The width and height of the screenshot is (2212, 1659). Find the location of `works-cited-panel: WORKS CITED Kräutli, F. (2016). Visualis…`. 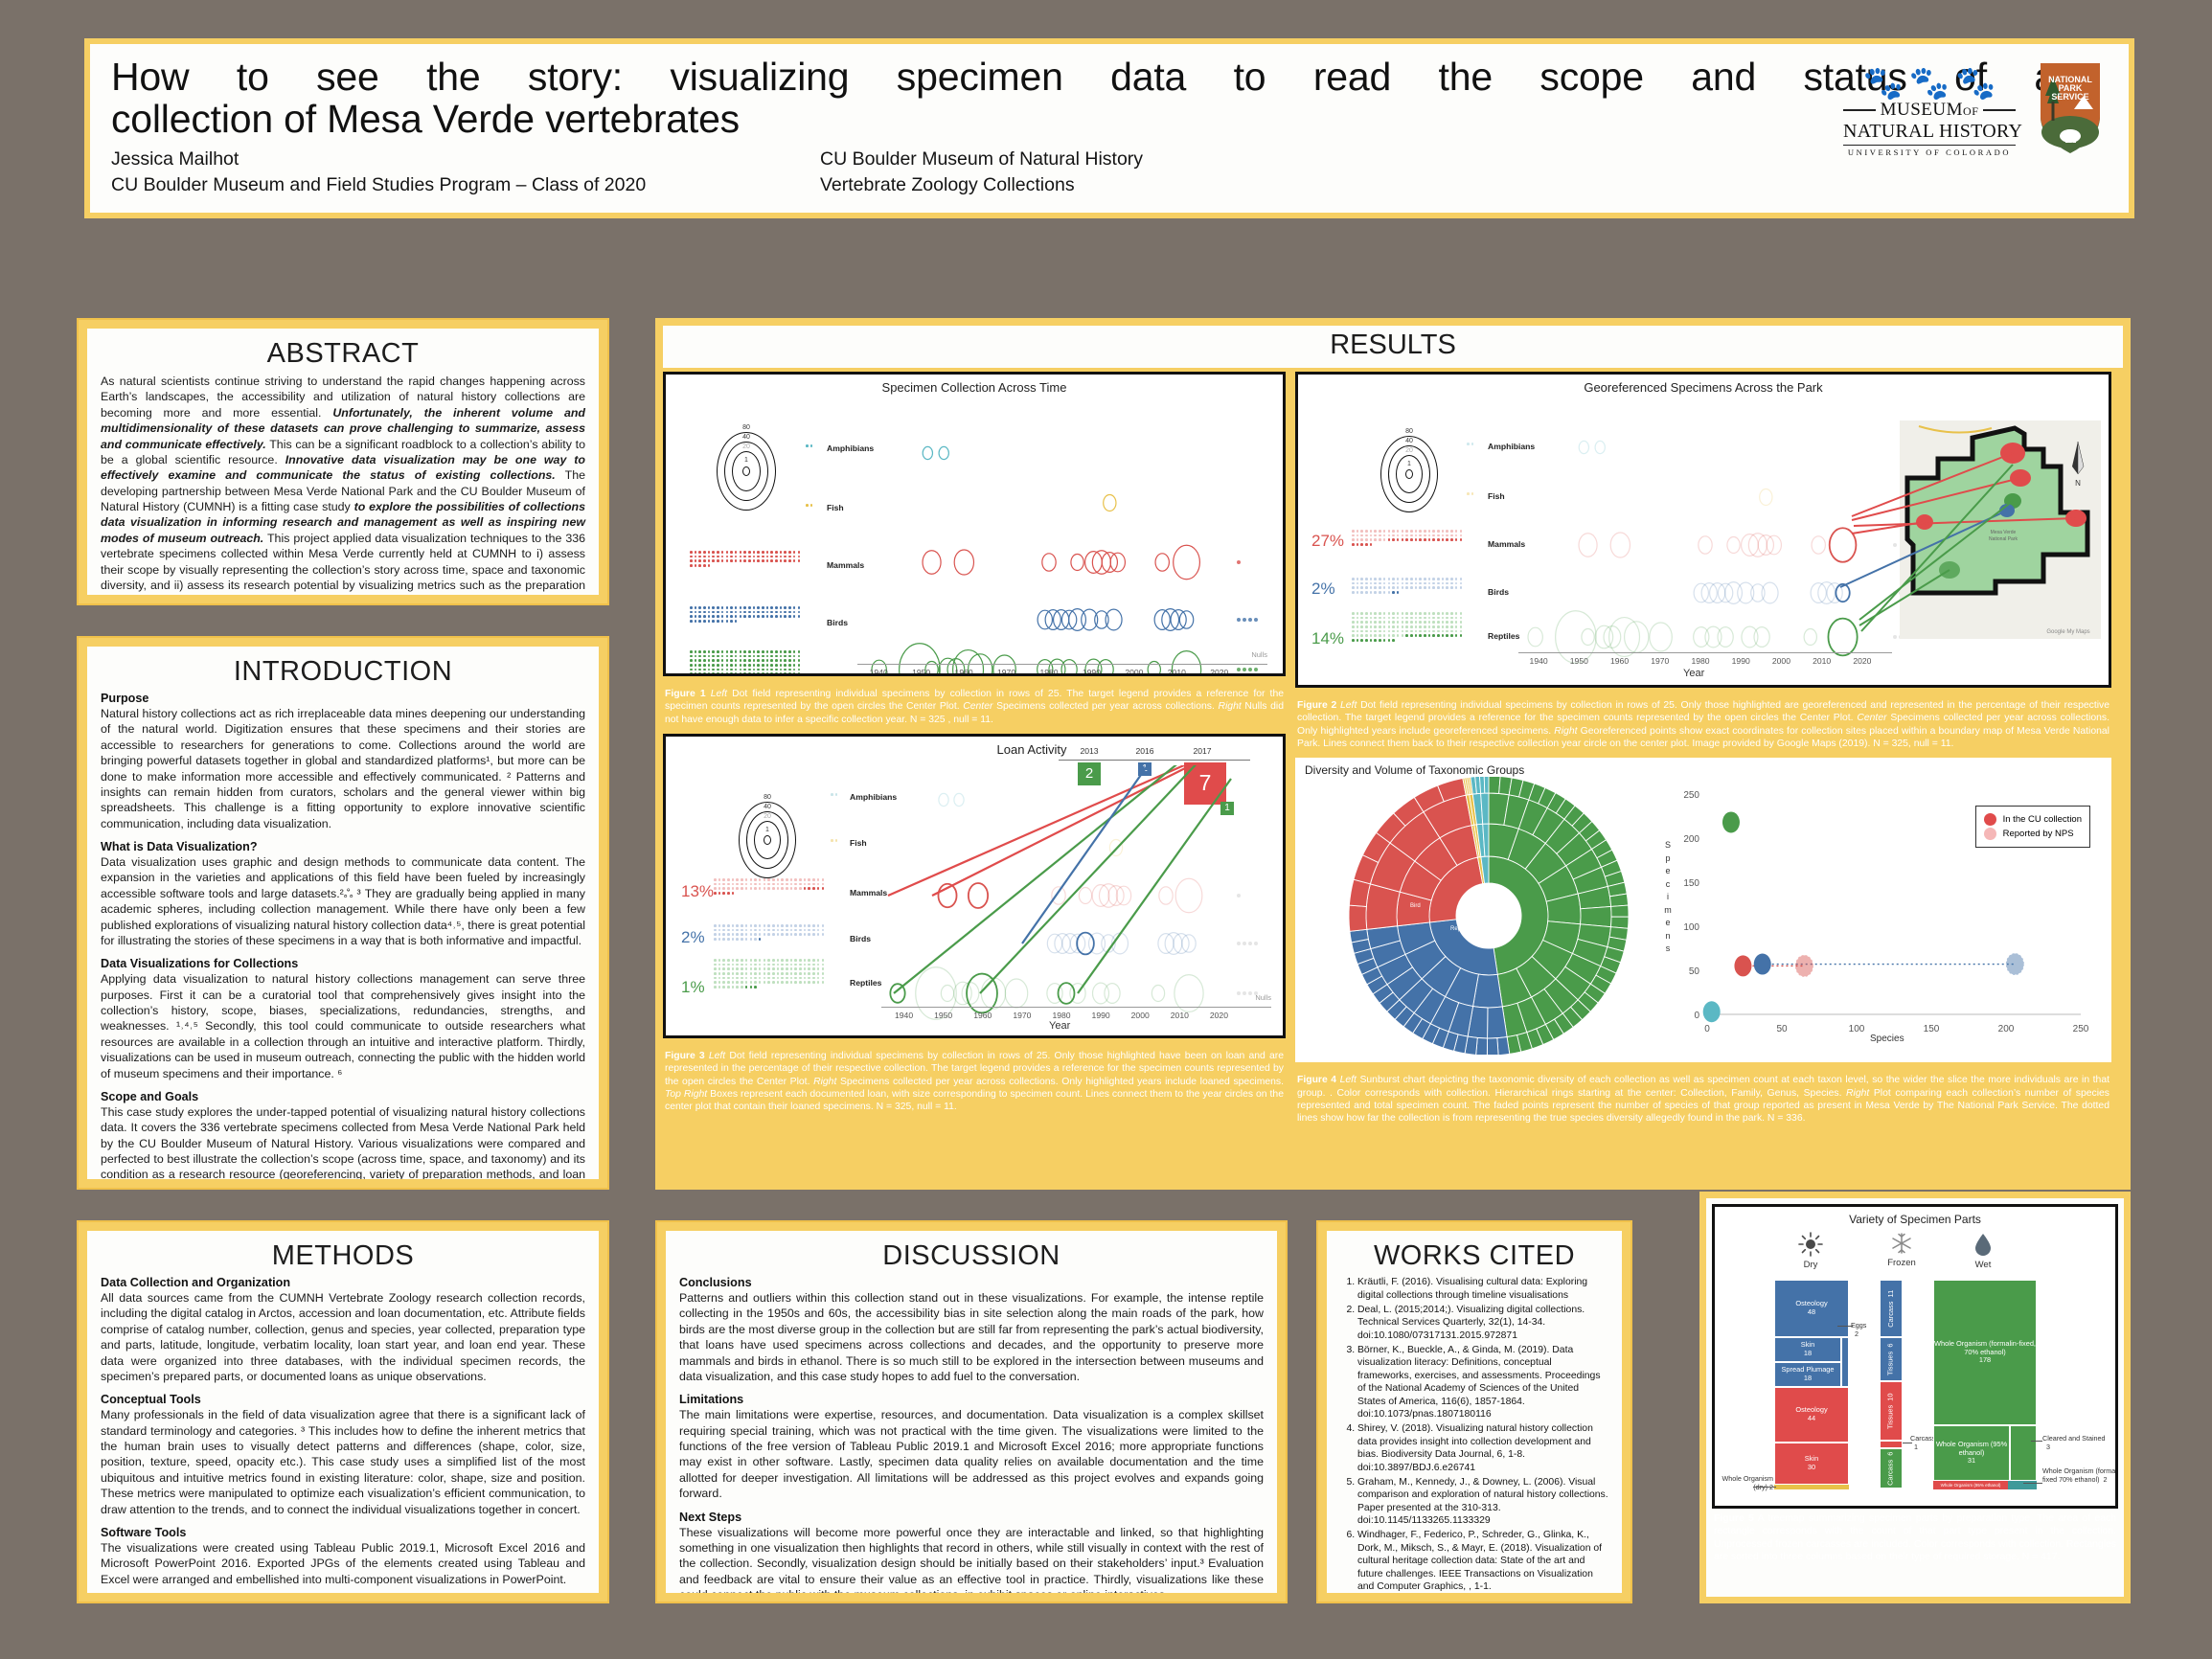

works-cited-panel: WORKS CITED Kräutli, F. (2016). Visualis… is located at coordinates (1474, 1411).